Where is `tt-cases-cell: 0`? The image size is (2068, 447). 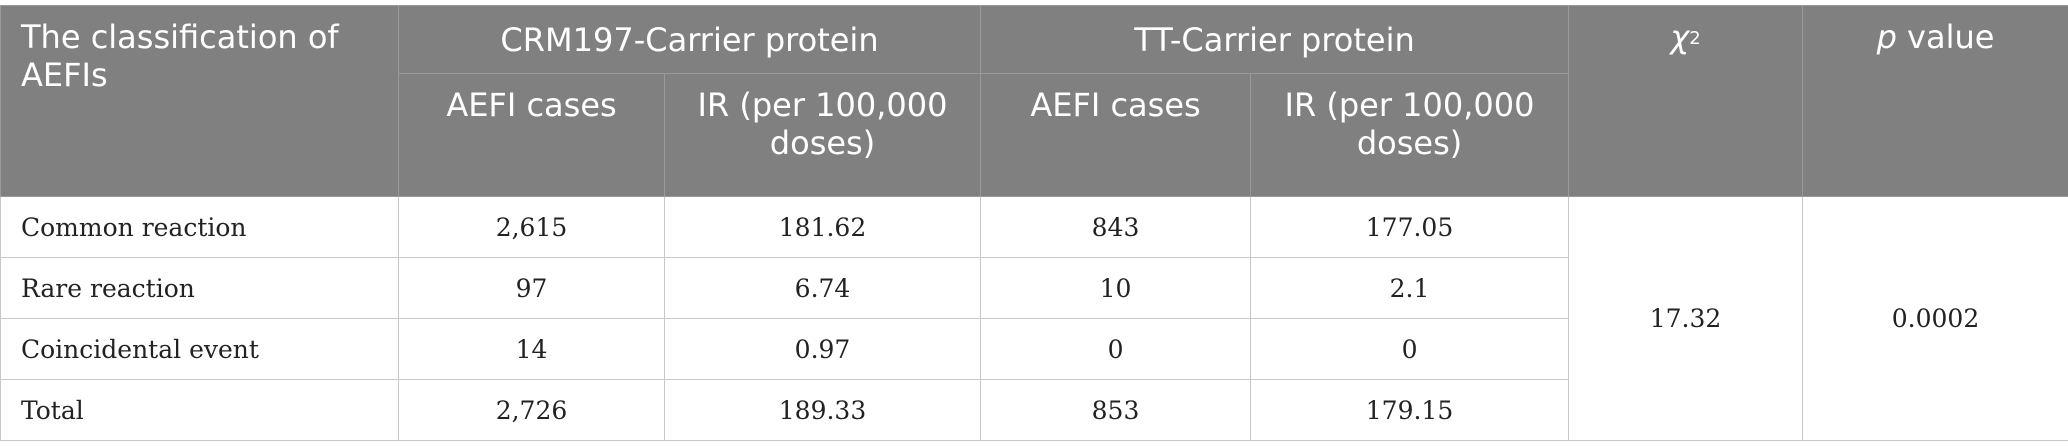
tt-cases-cell: 0 is located at coordinates (1116, 349).